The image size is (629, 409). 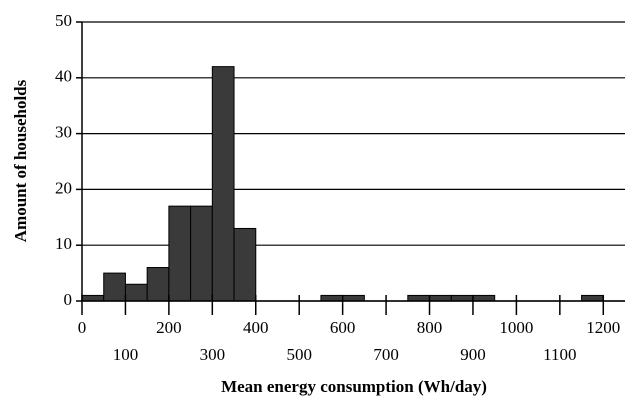 What do you see at coordinates (516, 327) in the screenshot?
I see `x-tick-label: 1000` at bounding box center [516, 327].